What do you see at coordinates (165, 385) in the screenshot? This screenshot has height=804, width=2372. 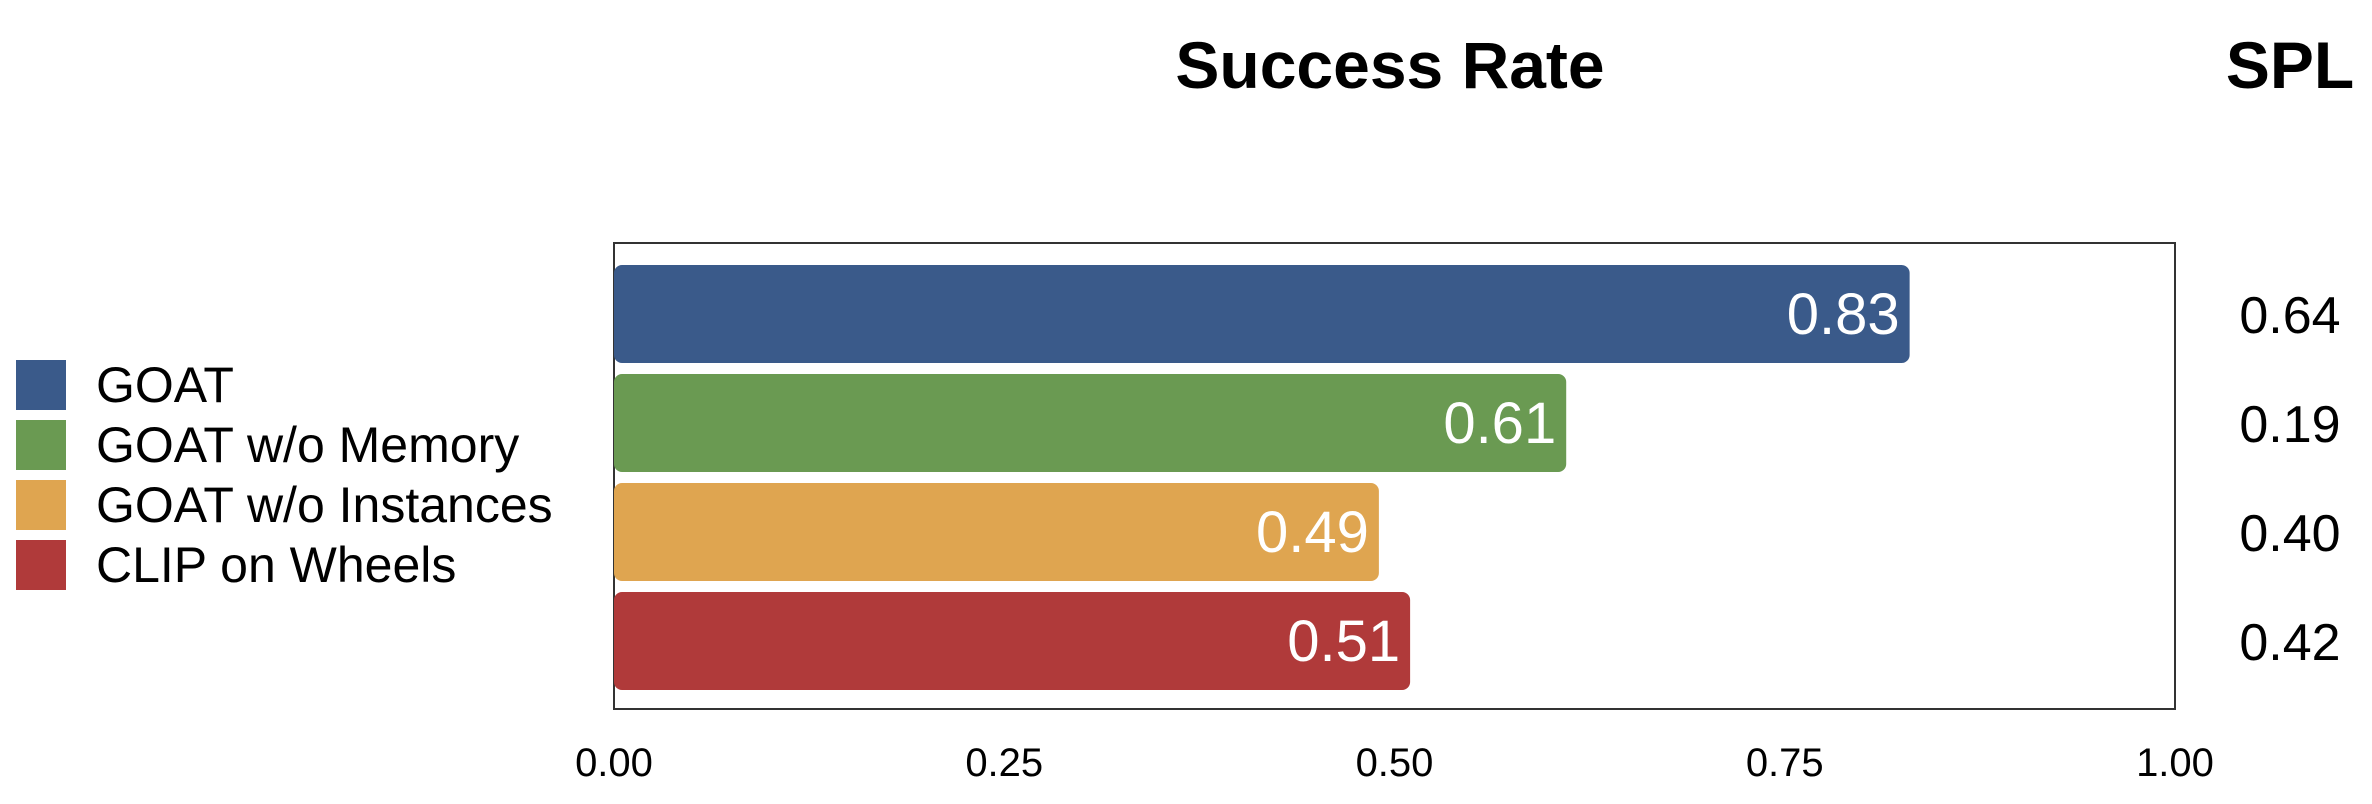 I see `legend-label-goat: GOAT` at bounding box center [165, 385].